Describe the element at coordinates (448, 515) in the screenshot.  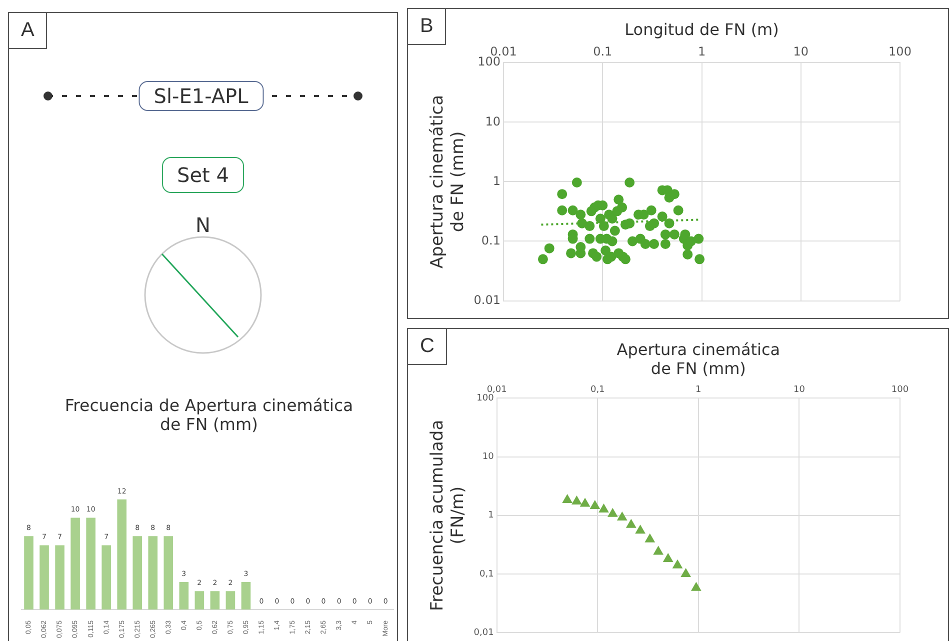
I see `y-axis-title: Frecuencia acumulada (FN/m)` at that location.